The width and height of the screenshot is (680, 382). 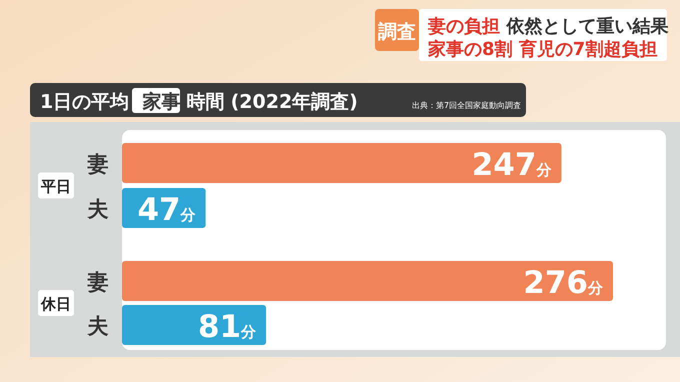 What do you see at coordinates (55, 187) in the screenshot?
I see `text: 平日` at bounding box center [55, 187].